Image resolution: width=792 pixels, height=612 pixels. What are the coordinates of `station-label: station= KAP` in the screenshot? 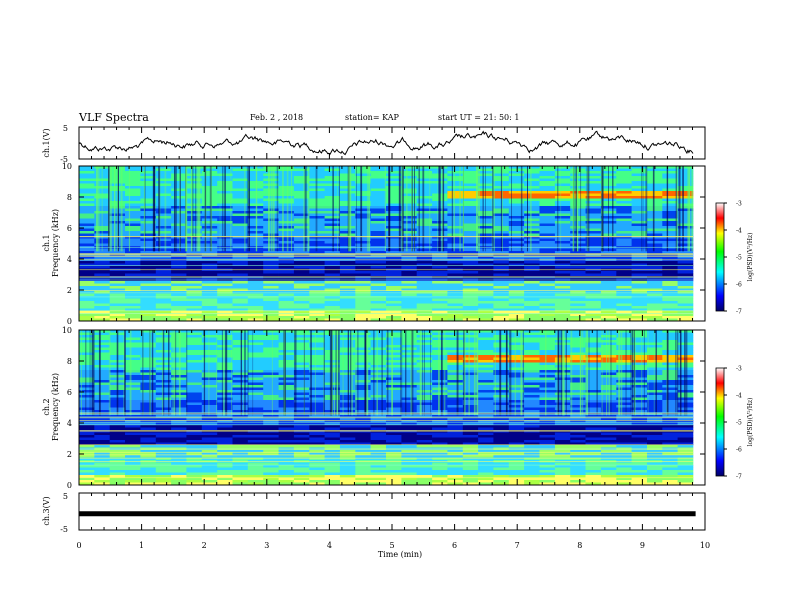 It's located at (372, 117).